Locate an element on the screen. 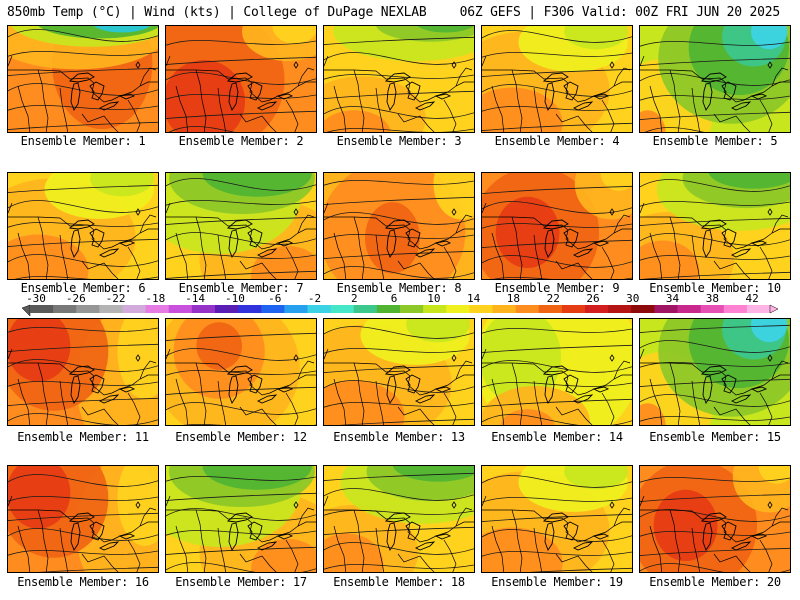 The image size is (800, 600). ensemble-member-label: Ensemble Member: 8 is located at coordinates (399, 288).